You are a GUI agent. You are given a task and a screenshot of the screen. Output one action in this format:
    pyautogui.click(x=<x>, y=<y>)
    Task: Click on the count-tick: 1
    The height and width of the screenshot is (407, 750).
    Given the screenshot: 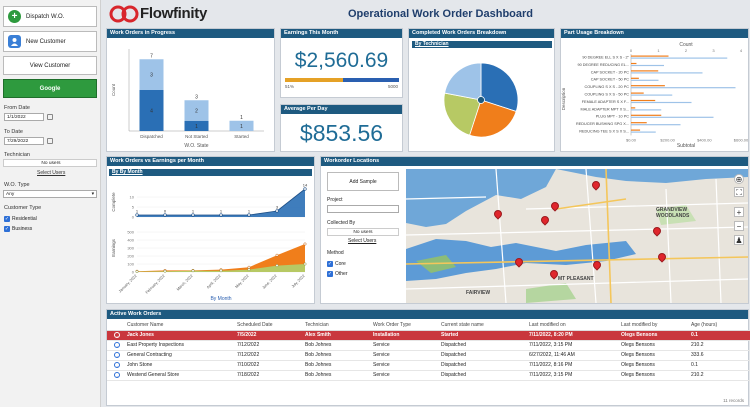 What is the action you would take?
    pyautogui.click(x=658, y=50)
    